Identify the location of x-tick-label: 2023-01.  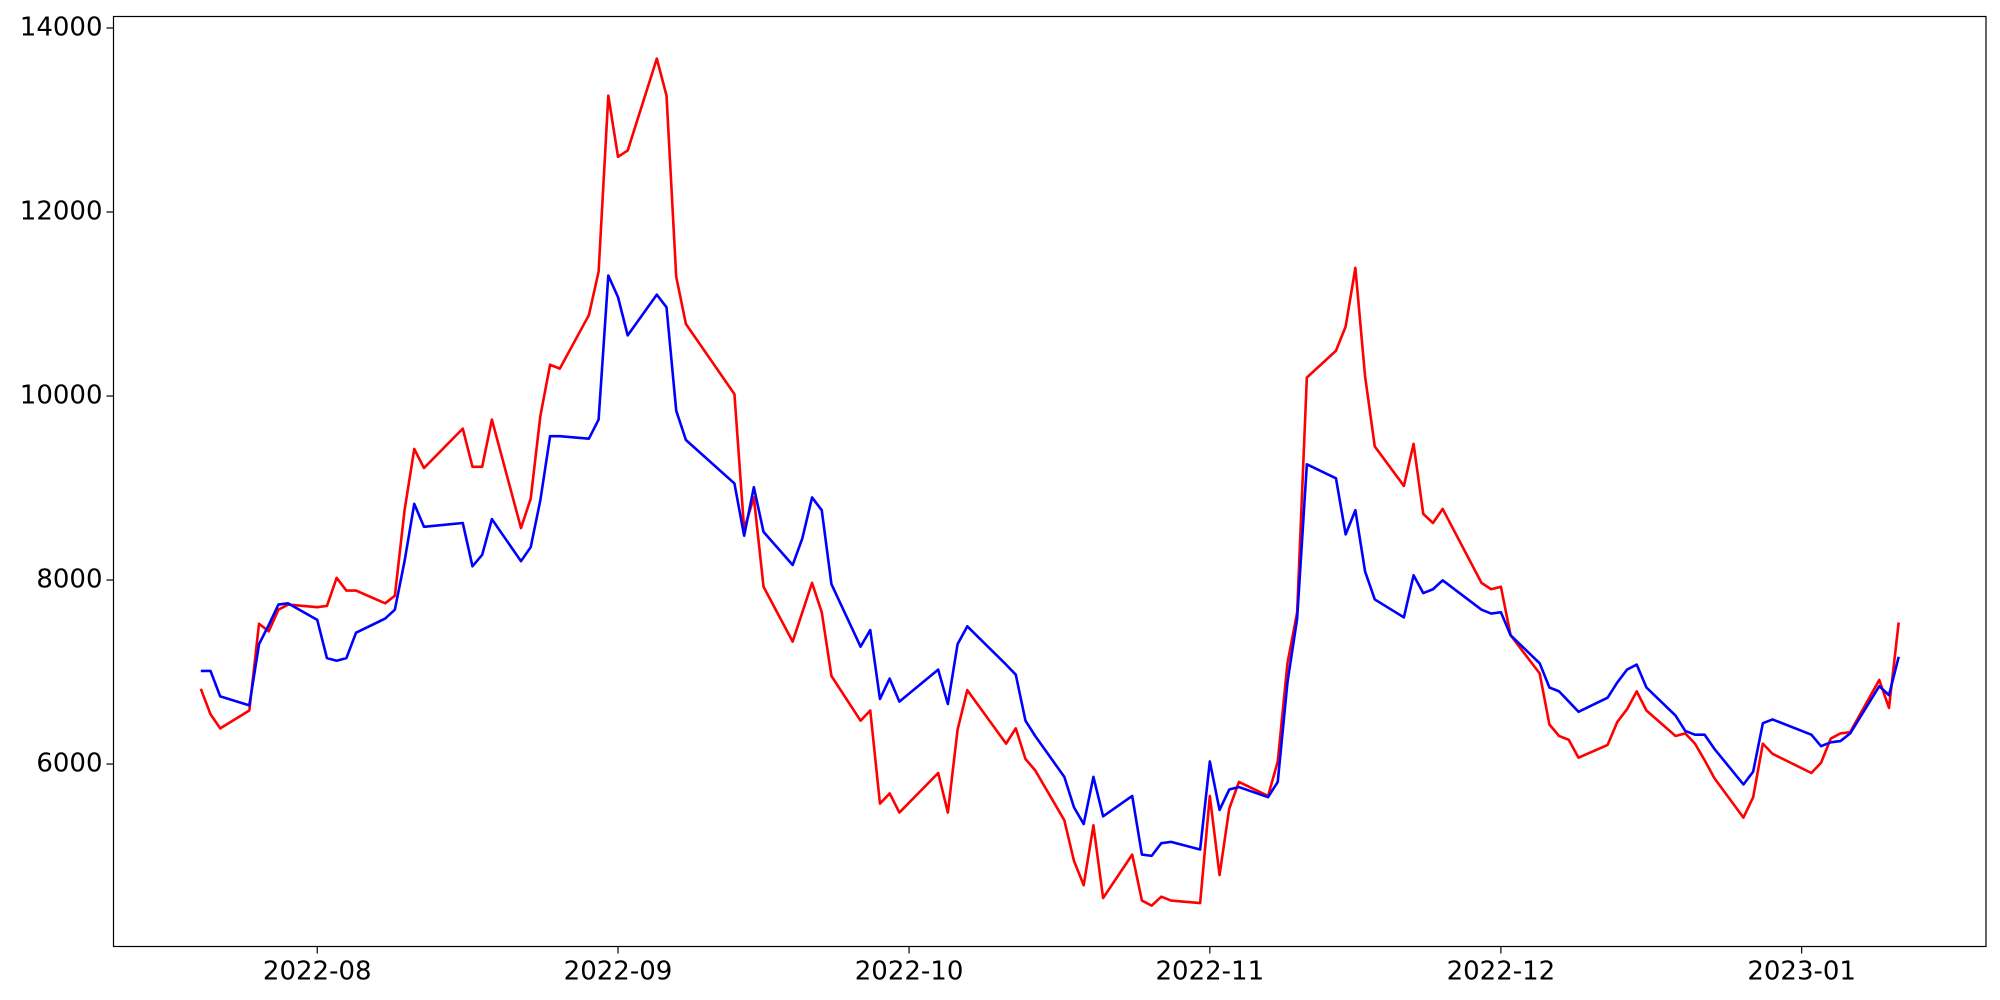
(1801, 972).